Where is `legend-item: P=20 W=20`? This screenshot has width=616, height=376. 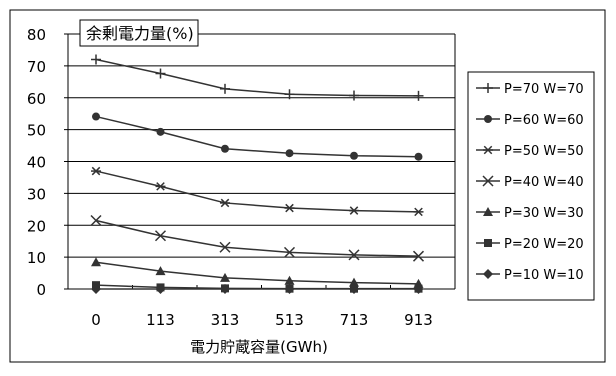 legend-item: P=20 W=20 is located at coordinates (530, 244).